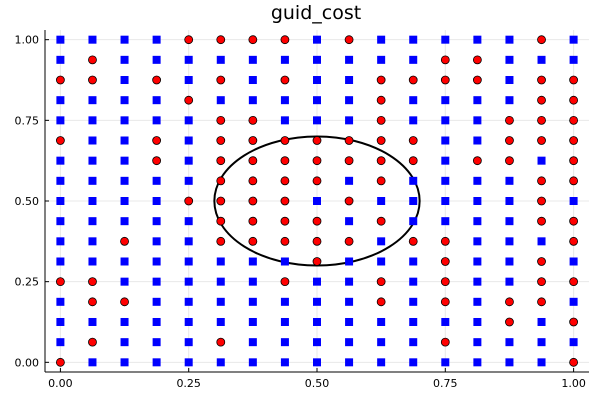  Describe the element at coordinates (188, 383) in the screenshot. I see `x-tick-label: 0.25` at that location.